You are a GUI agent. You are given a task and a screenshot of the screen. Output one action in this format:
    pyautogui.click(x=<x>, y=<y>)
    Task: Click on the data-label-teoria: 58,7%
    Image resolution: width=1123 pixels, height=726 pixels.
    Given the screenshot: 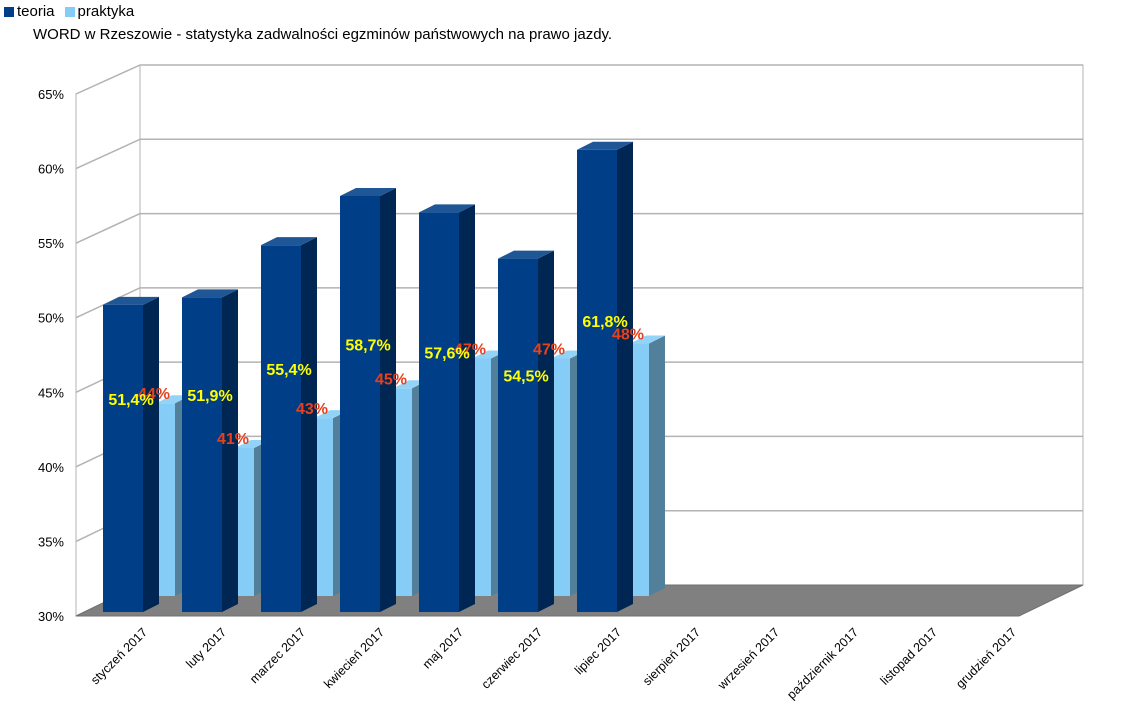 What is the action you would take?
    pyautogui.click(x=367, y=345)
    